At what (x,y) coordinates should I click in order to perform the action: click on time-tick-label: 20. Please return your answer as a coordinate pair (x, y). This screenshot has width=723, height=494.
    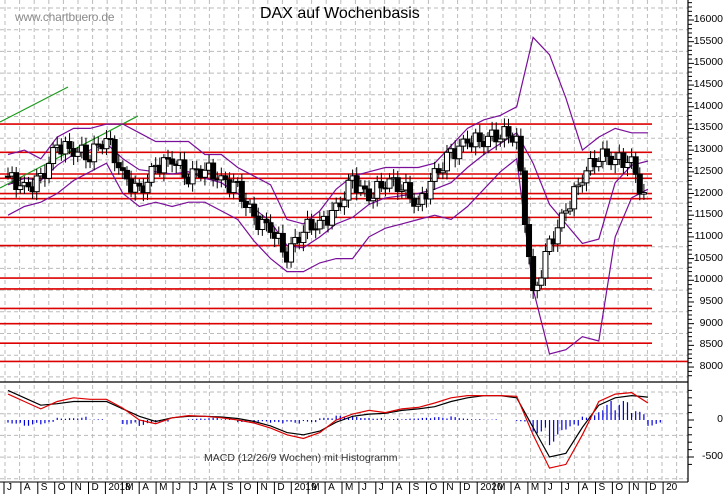
    Looking at the image, I should click on (672, 487).